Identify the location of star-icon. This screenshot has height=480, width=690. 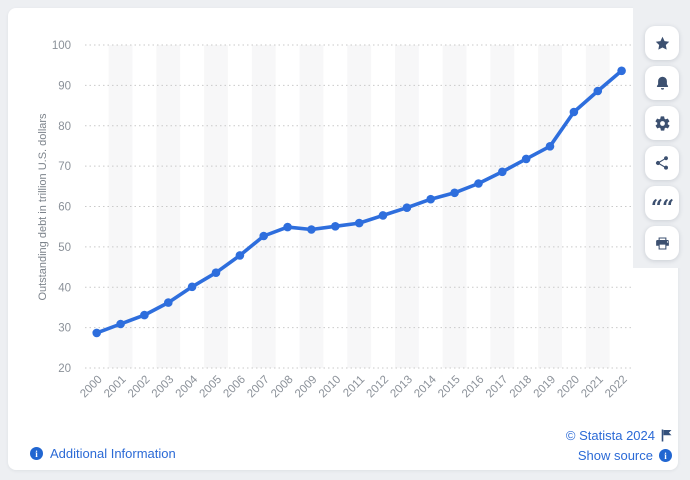
(662, 43).